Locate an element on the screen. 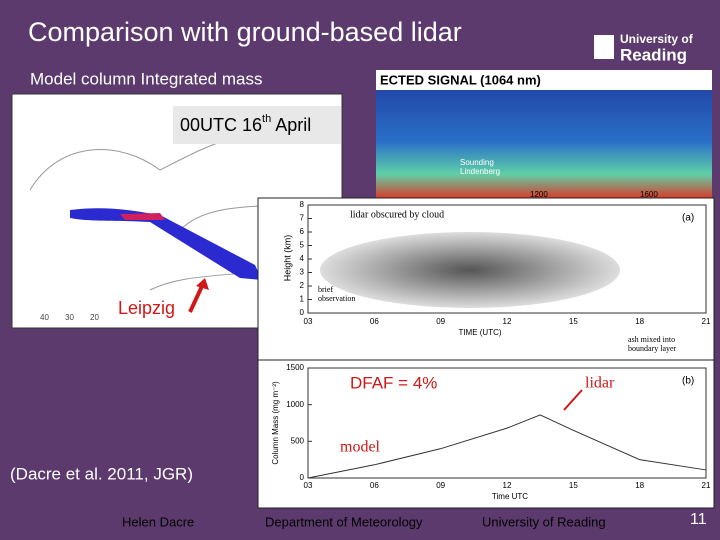 The image size is (720, 540). note-cloud: lidar obscured by cloud is located at coordinates (397, 214).